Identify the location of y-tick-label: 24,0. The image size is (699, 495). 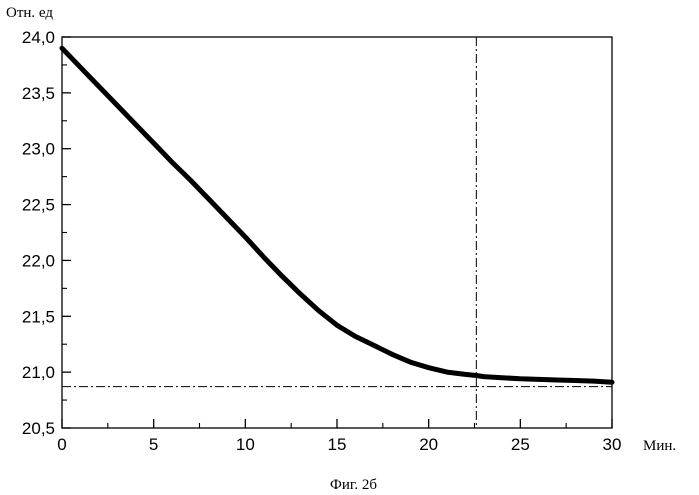
(38, 37).